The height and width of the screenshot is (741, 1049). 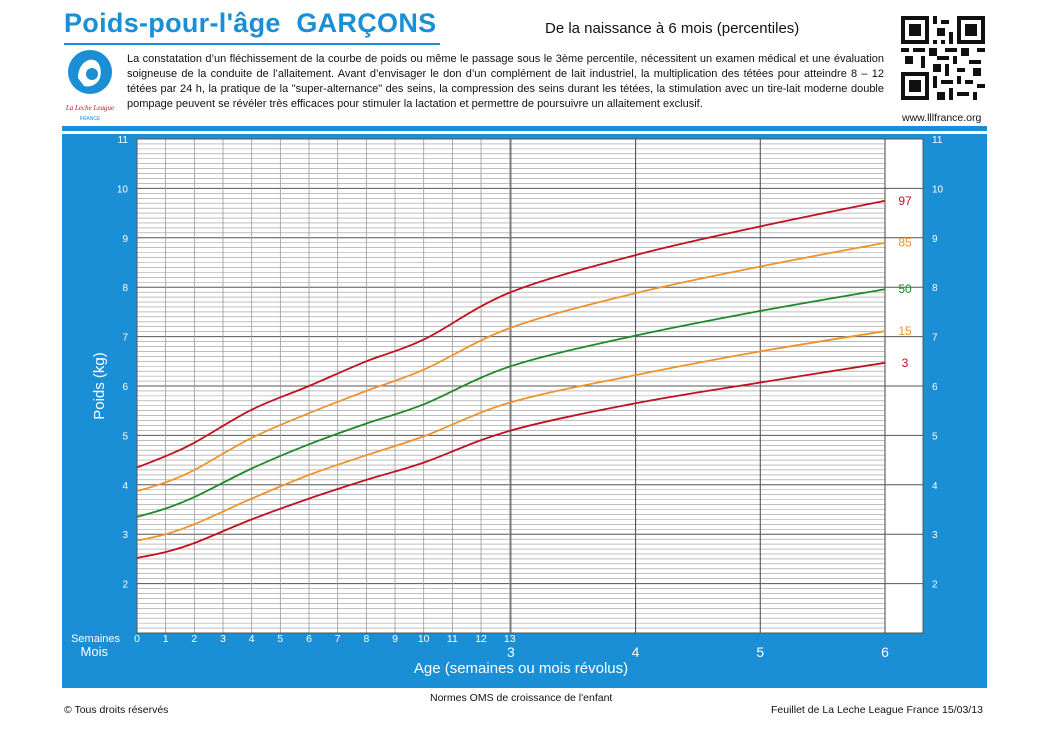 I want to click on y-tick-label-right: 3, so click(x=935, y=535).